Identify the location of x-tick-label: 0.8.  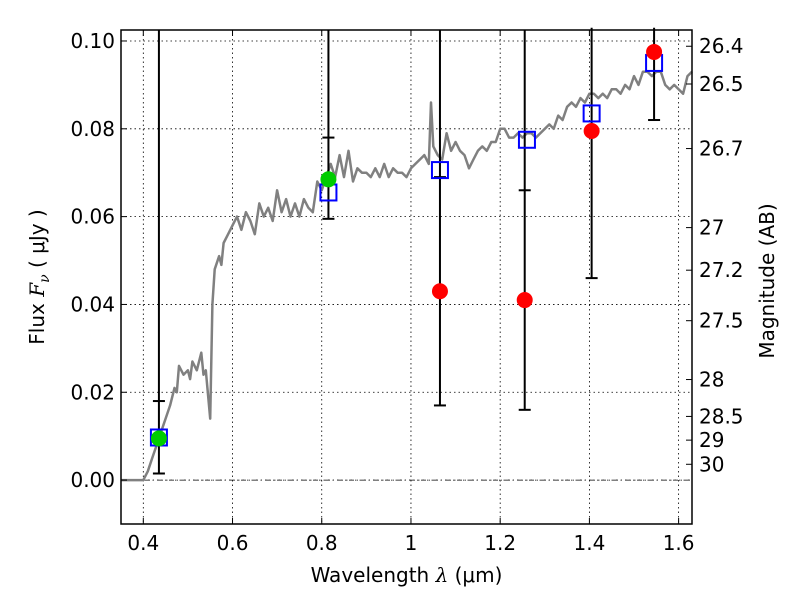
(322, 543).